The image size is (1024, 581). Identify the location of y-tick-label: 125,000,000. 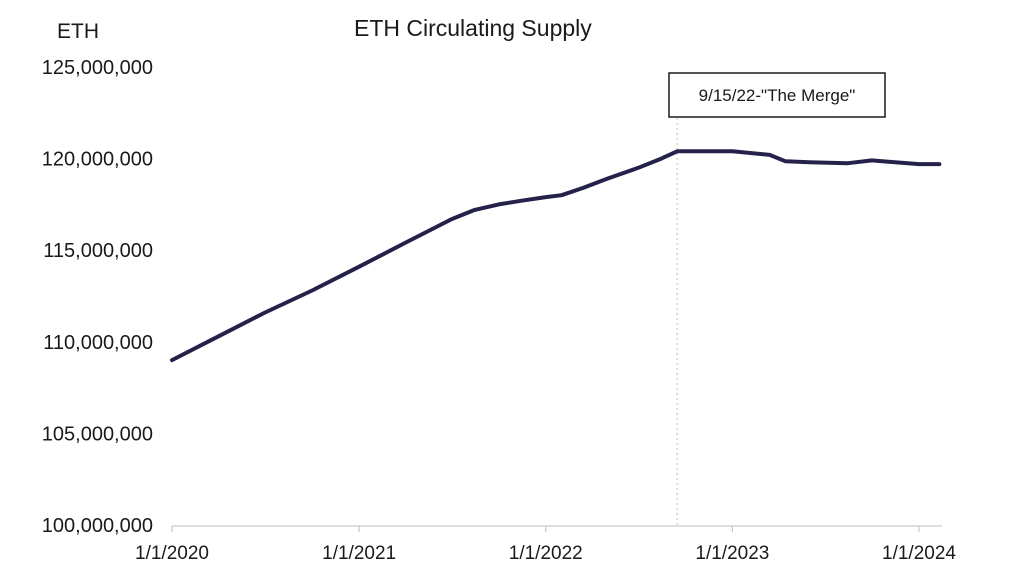
(97, 68).